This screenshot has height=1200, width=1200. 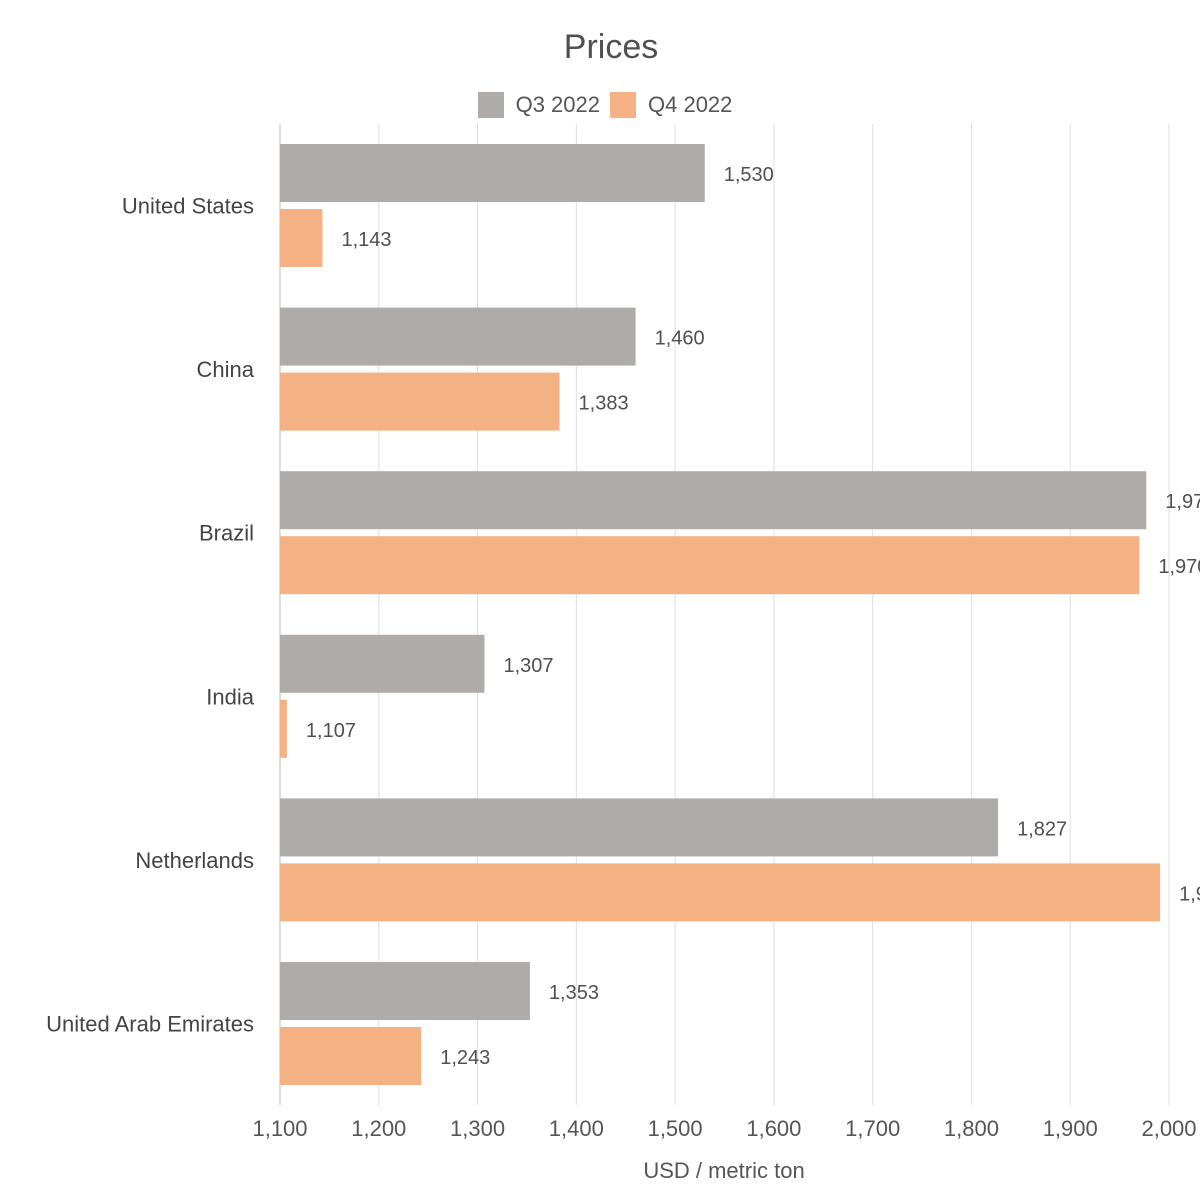 What do you see at coordinates (226, 369) in the screenshot?
I see `category-label: China` at bounding box center [226, 369].